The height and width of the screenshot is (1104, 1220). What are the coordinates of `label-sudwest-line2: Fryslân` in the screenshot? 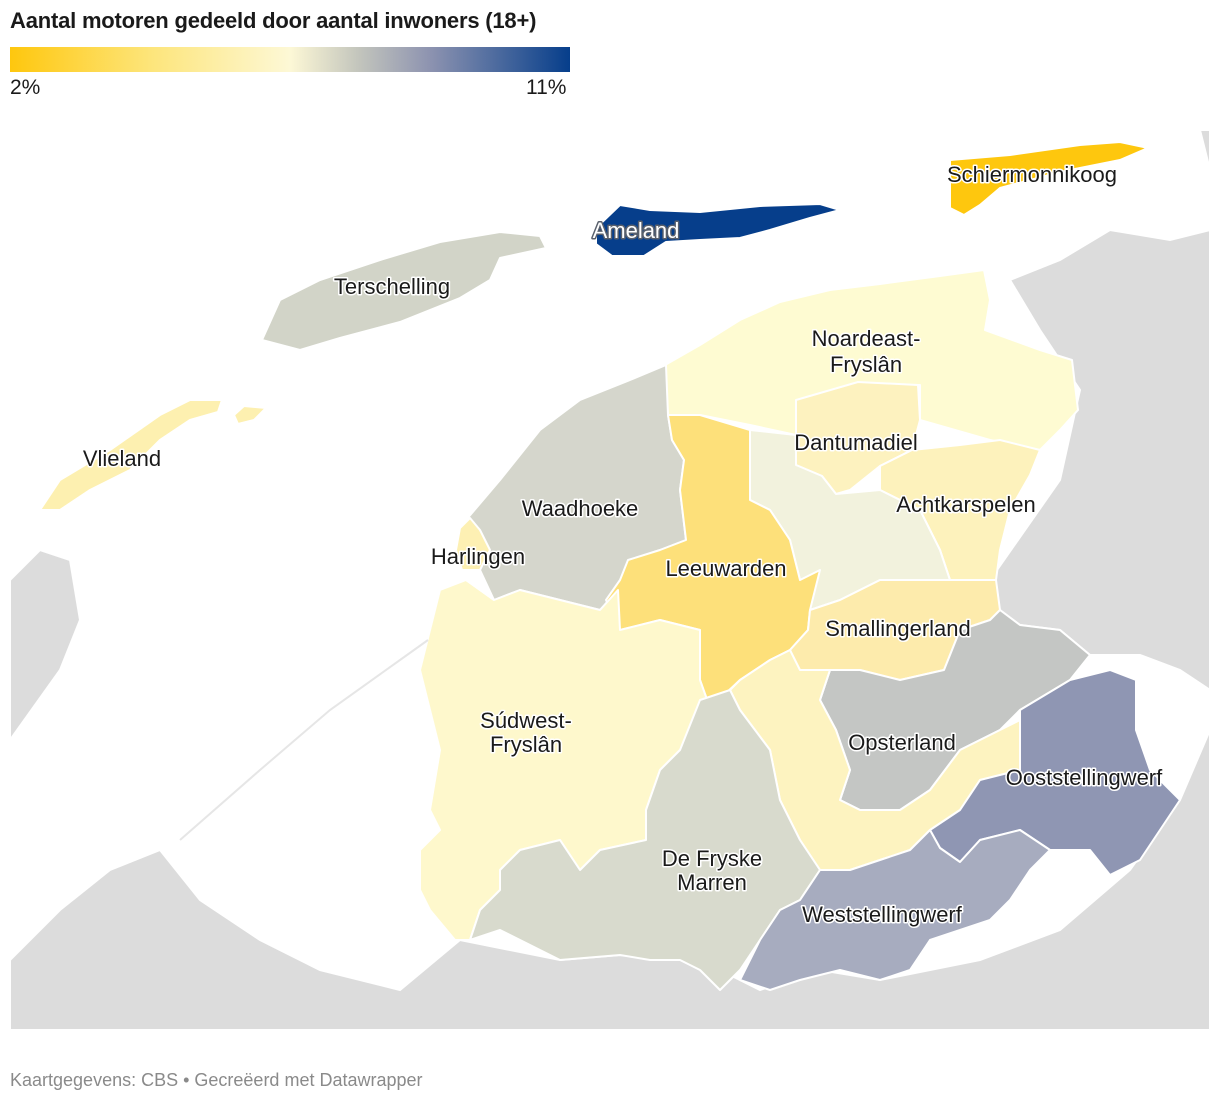 It's located at (526, 744).